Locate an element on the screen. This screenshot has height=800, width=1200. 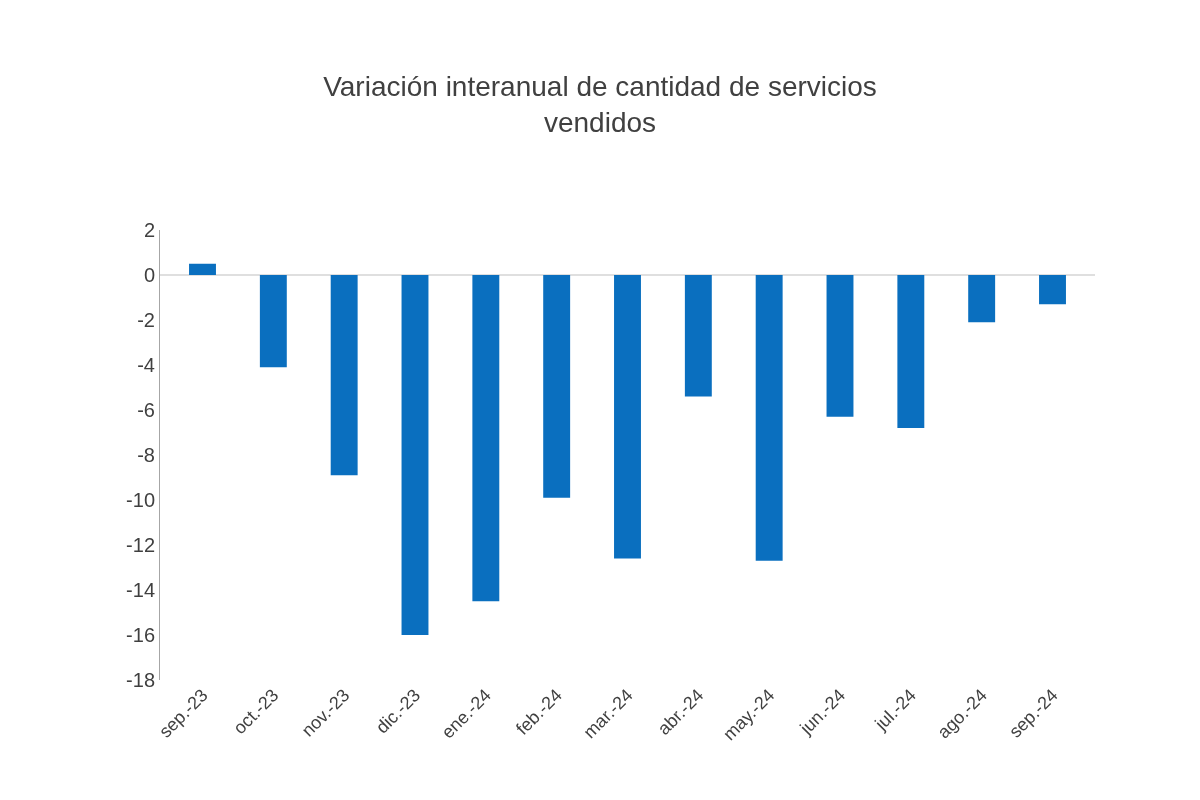
y-tick-label: -14 is located at coordinates (140, 590).